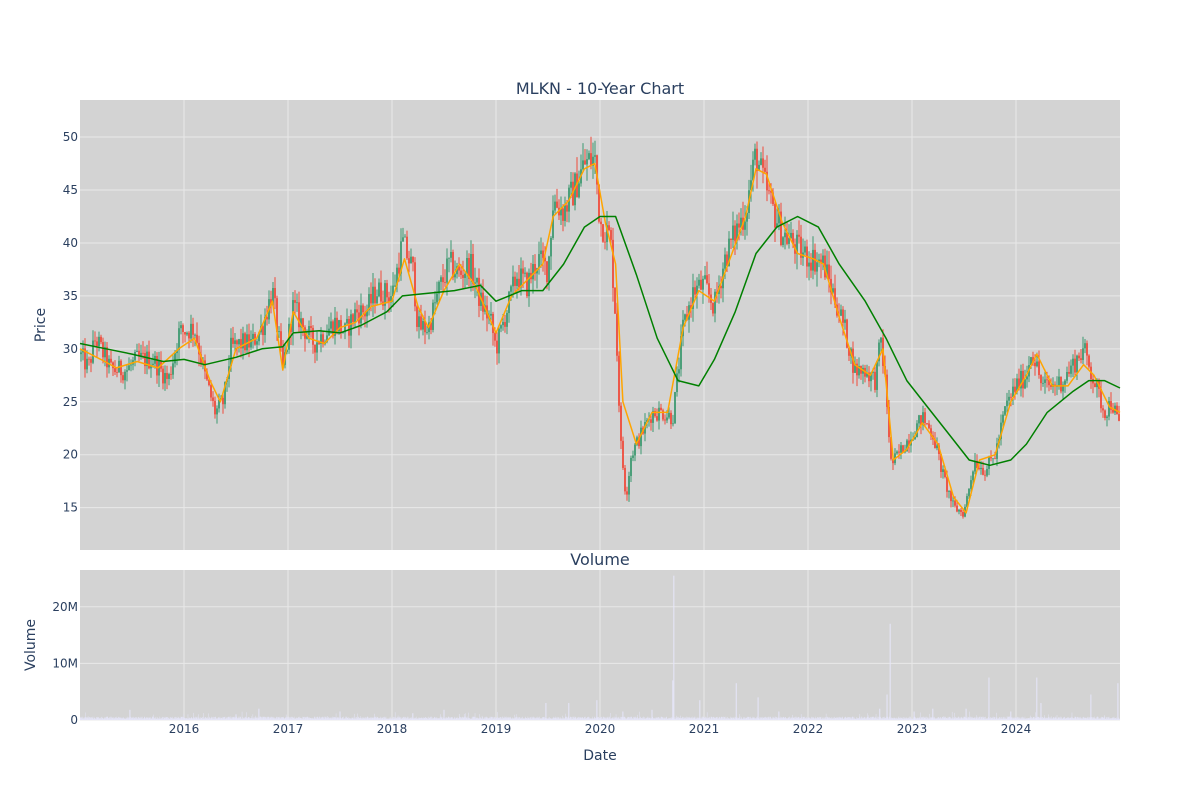 The image size is (1200, 800). What do you see at coordinates (599, 756) in the screenshot?
I see `x-axis-label: Date` at bounding box center [599, 756].